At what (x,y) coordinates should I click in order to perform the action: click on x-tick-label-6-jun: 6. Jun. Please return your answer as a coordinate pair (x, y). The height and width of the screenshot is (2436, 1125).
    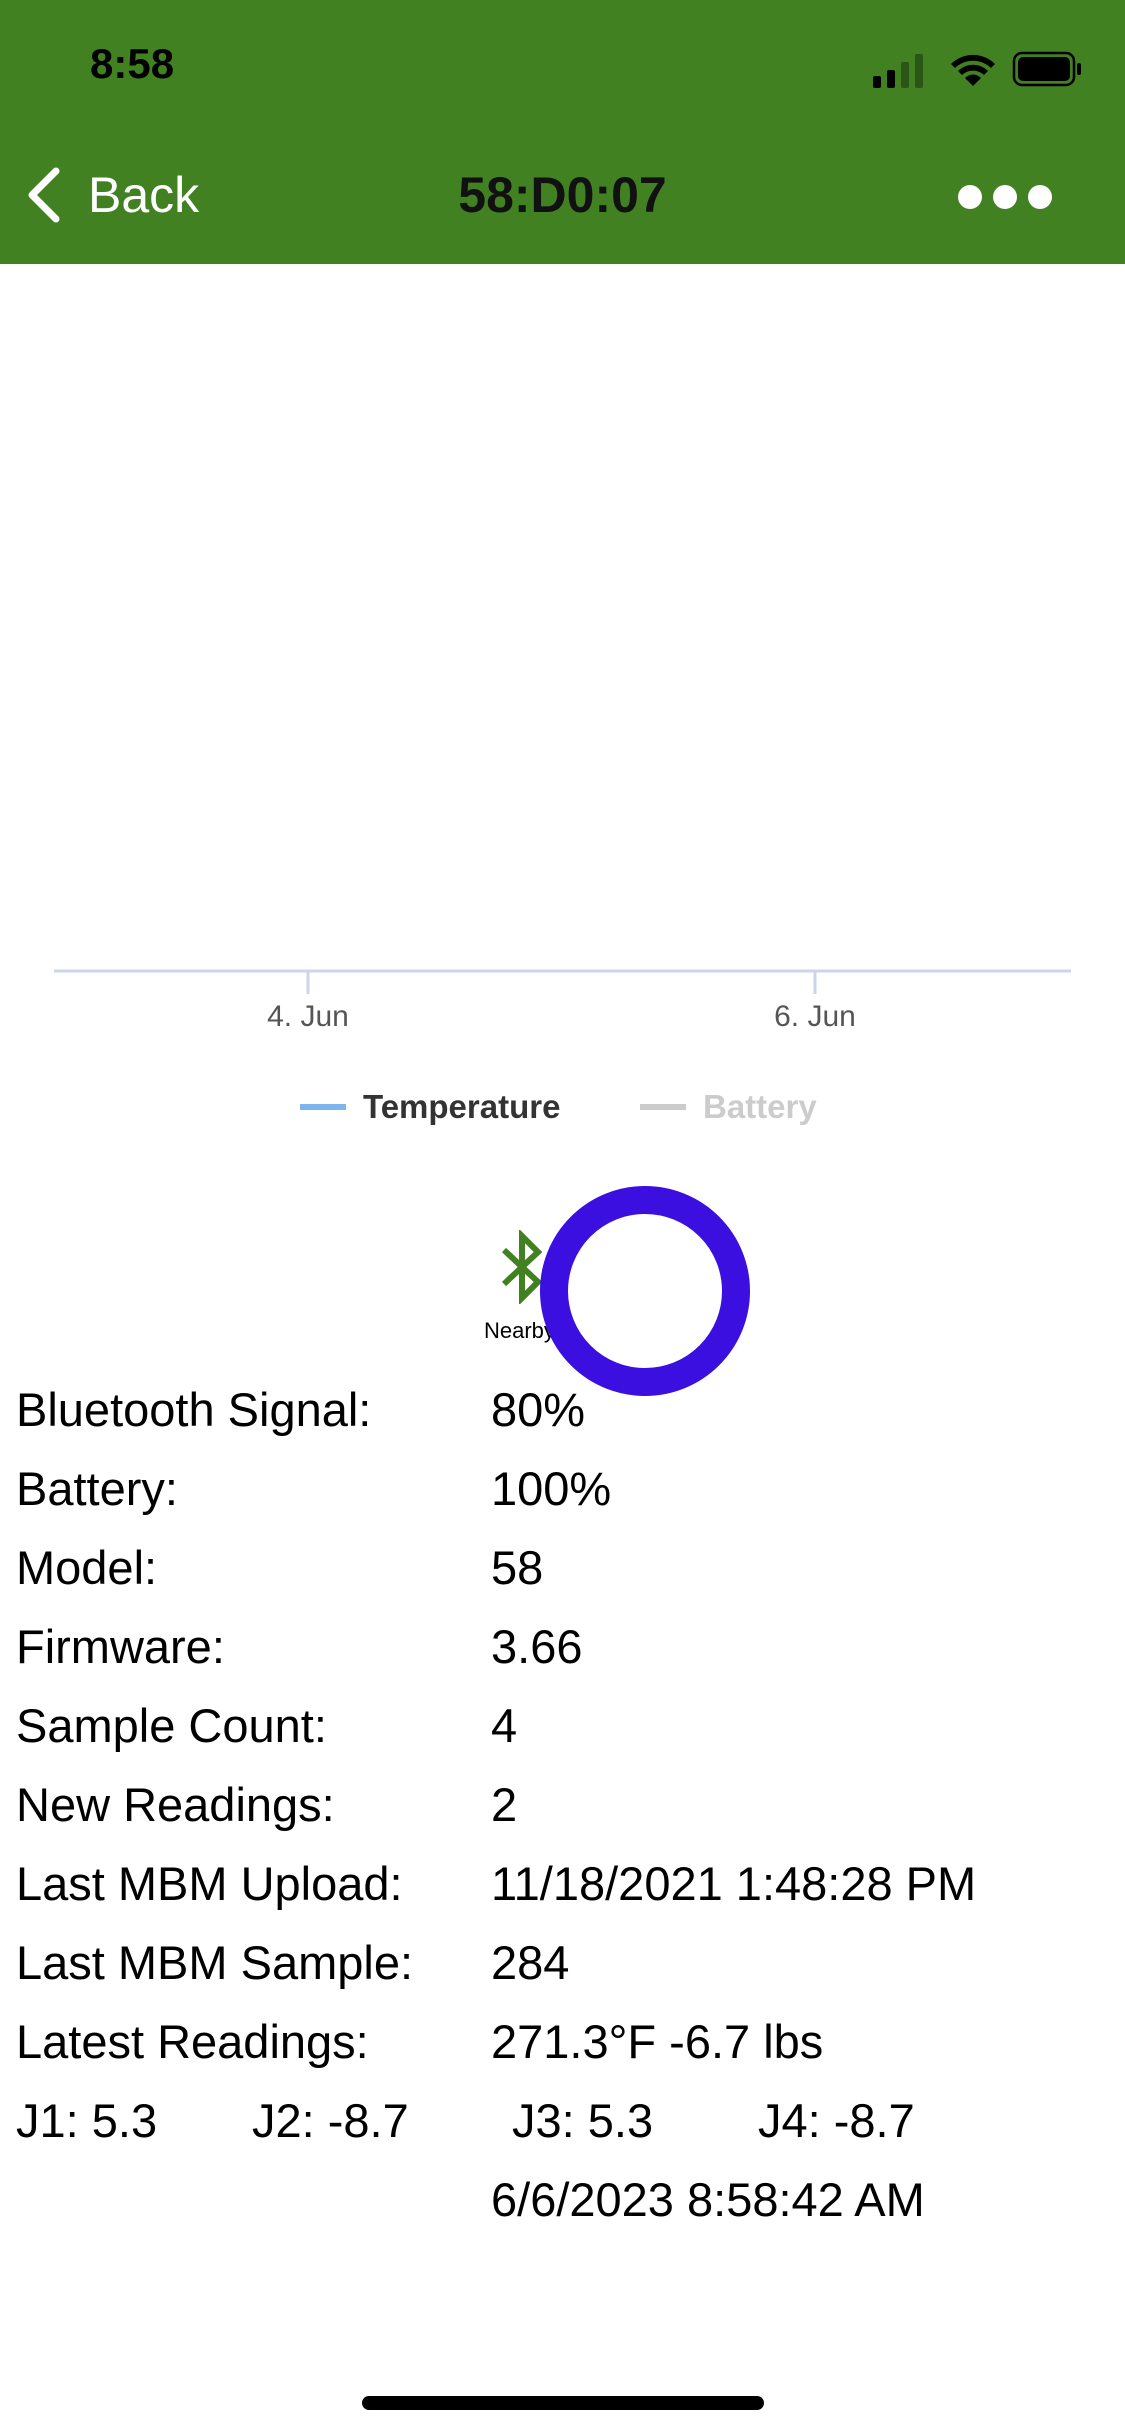
    Looking at the image, I should click on (815, 1016).